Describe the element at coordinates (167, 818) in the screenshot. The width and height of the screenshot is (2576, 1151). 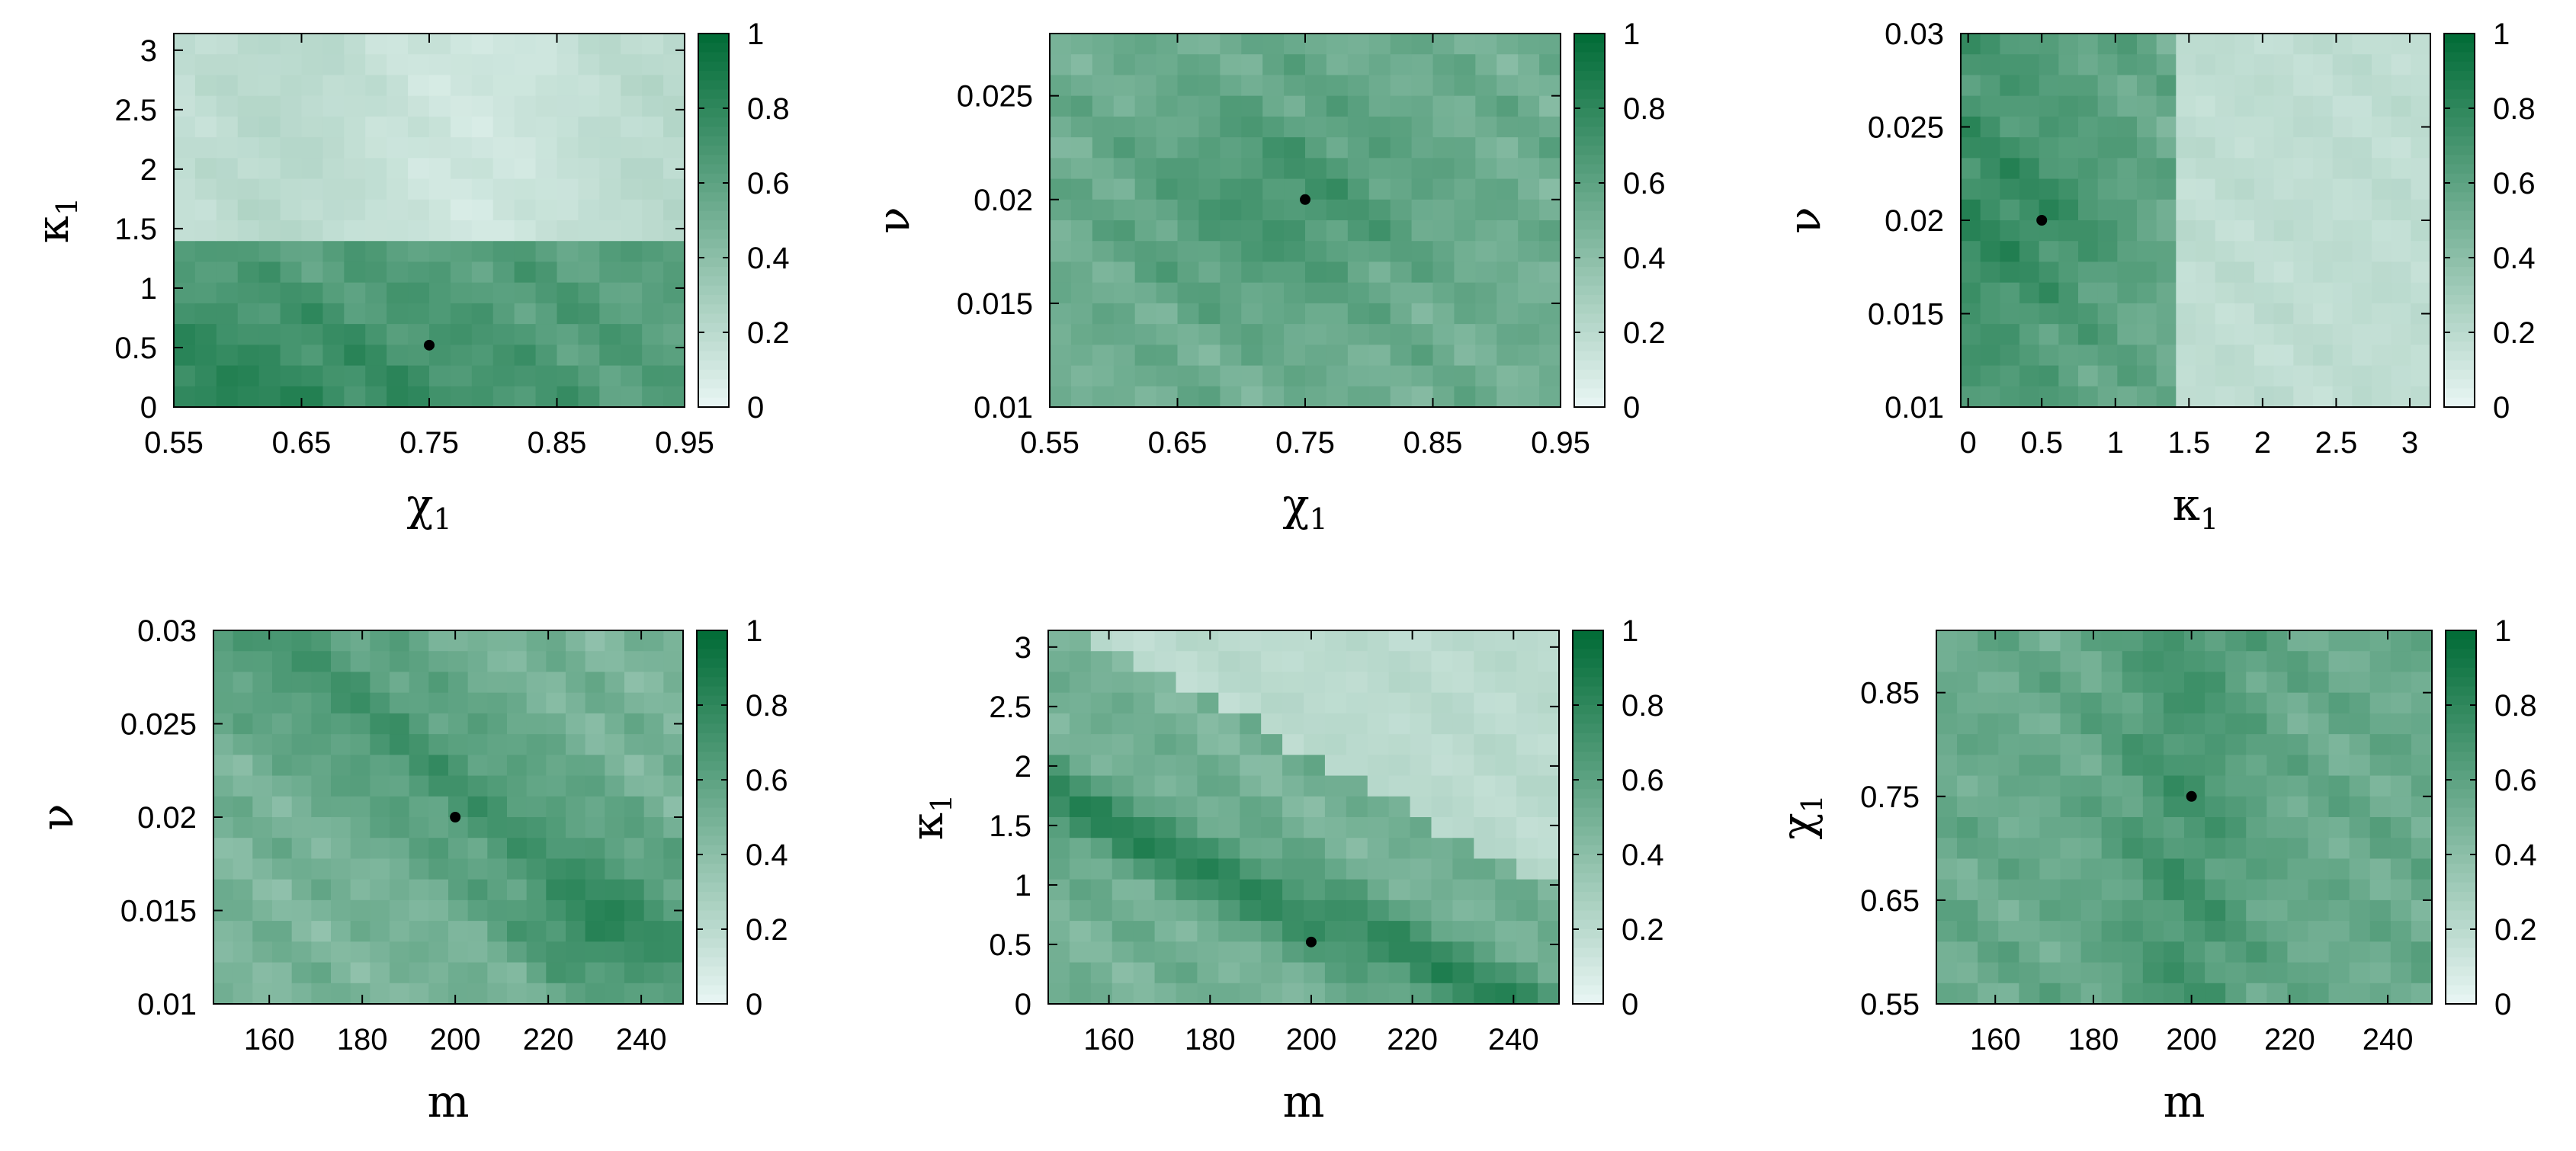
I see `y-tick-label: 0.02` at that location.